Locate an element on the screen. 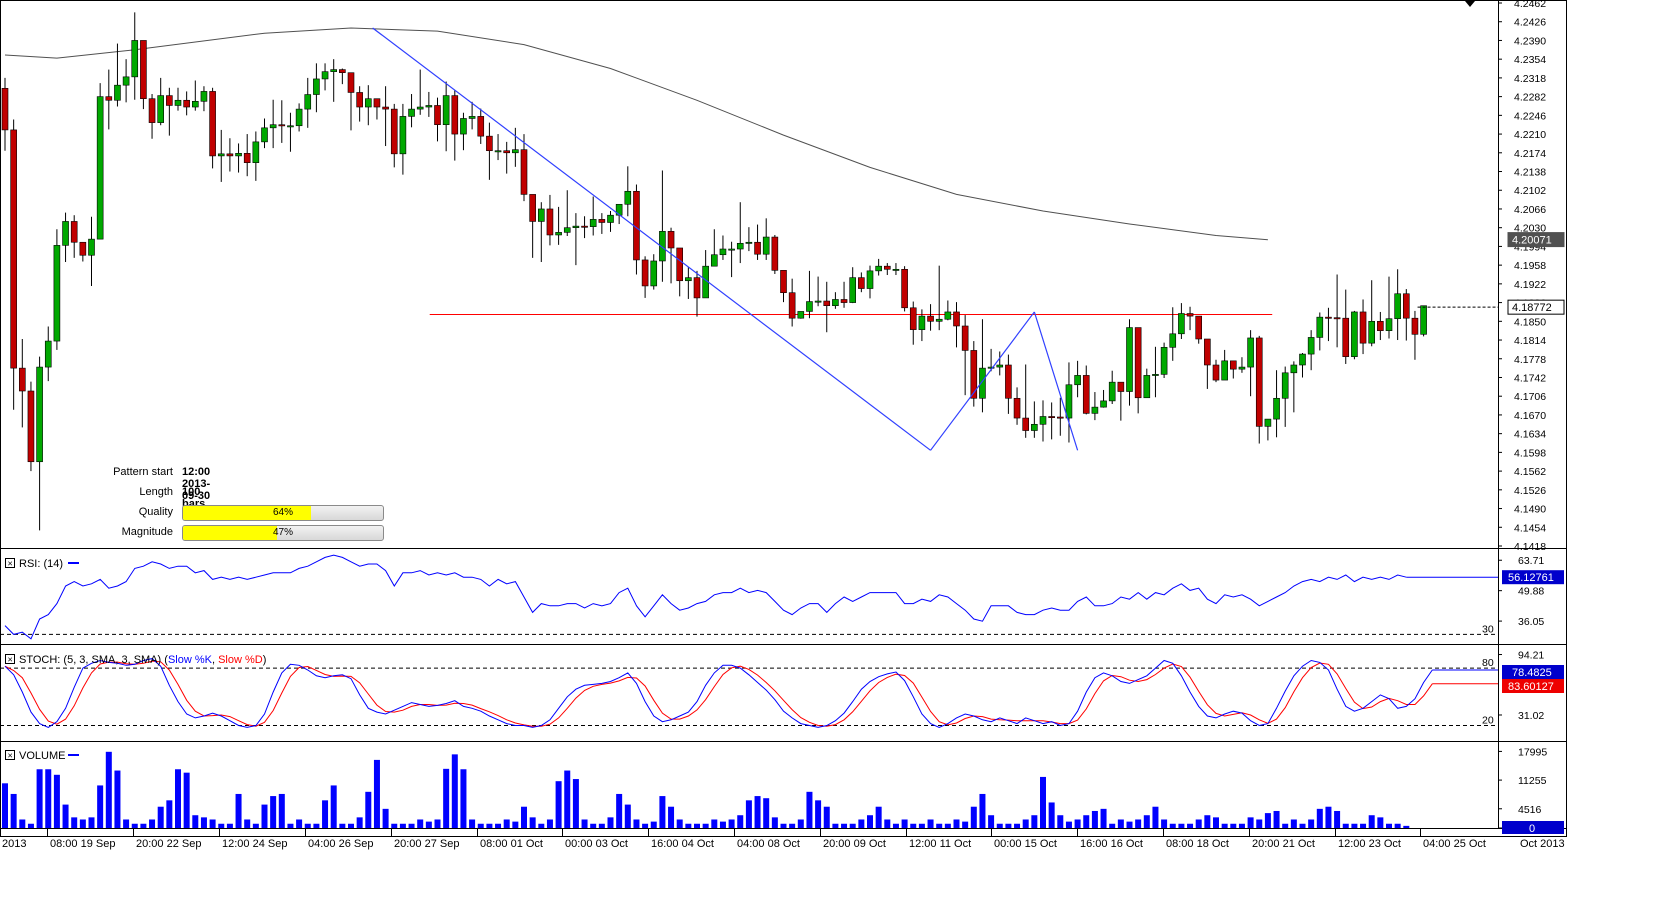 Image resolution: width=1655 pixels, height=897 pixels. pattern-start-value: 12:00 2013-09-30 is located at coordinates (196, 484).